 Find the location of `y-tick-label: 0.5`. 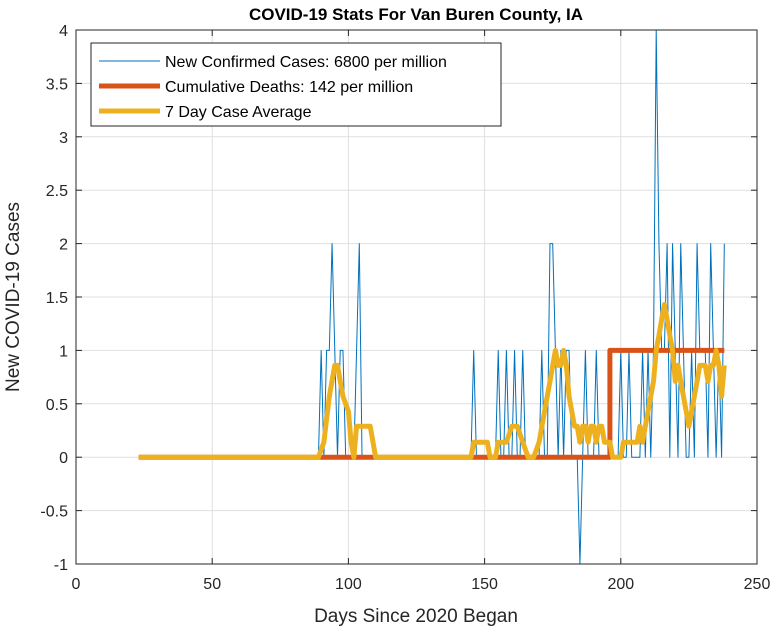

y-tick-label: 0.5 is located at coordinates (57, 405).